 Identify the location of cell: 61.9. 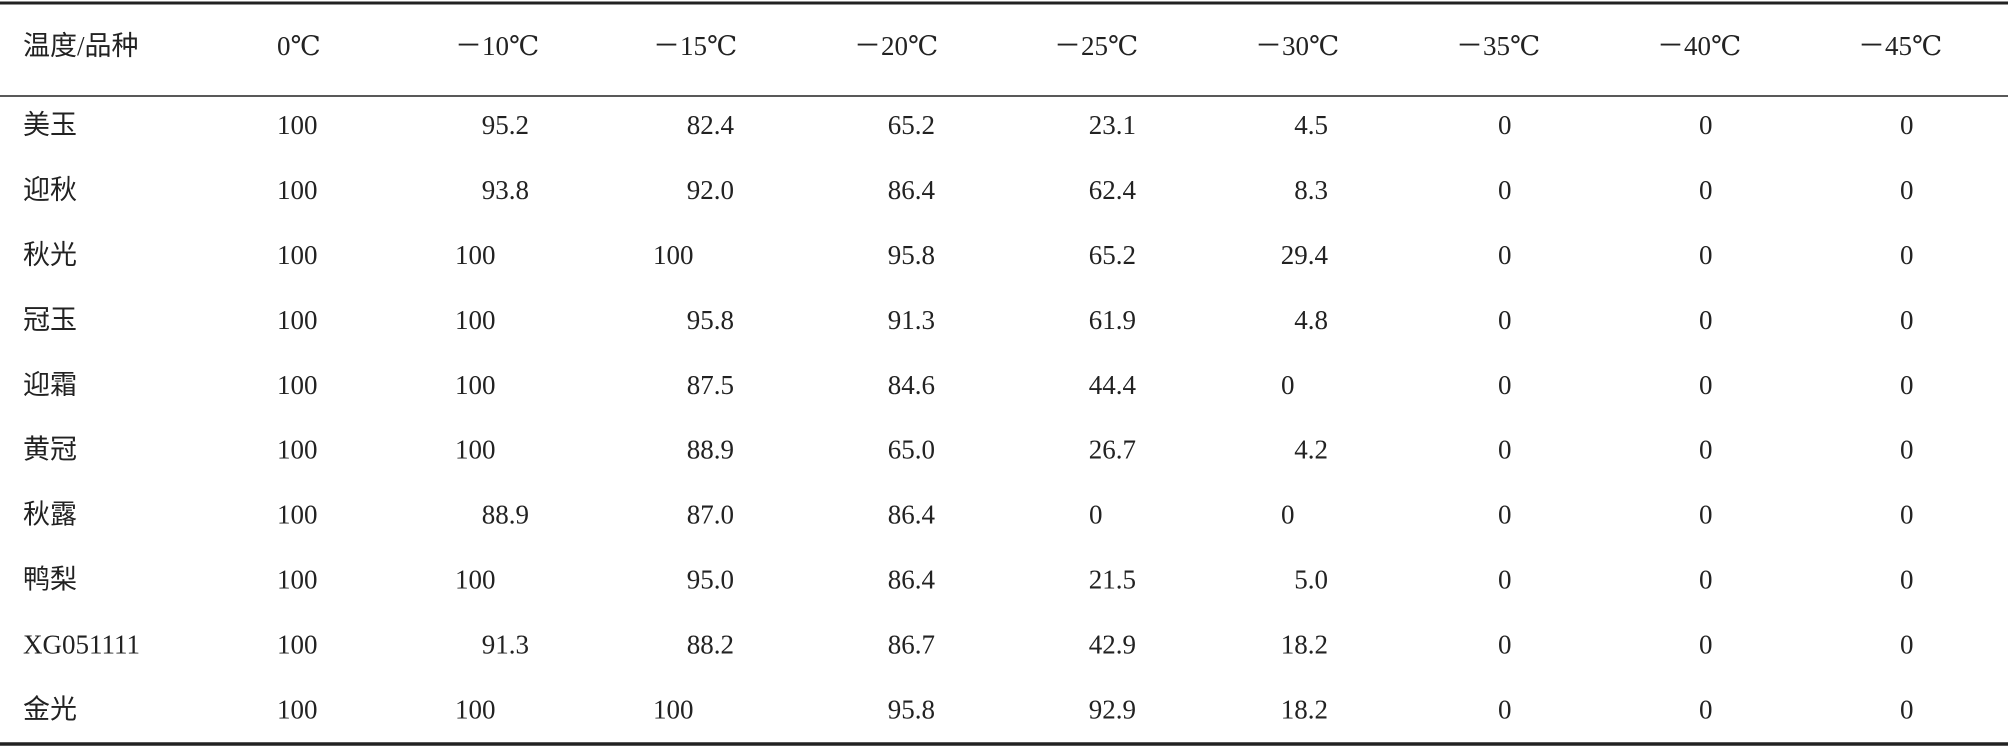
(1112, 320).